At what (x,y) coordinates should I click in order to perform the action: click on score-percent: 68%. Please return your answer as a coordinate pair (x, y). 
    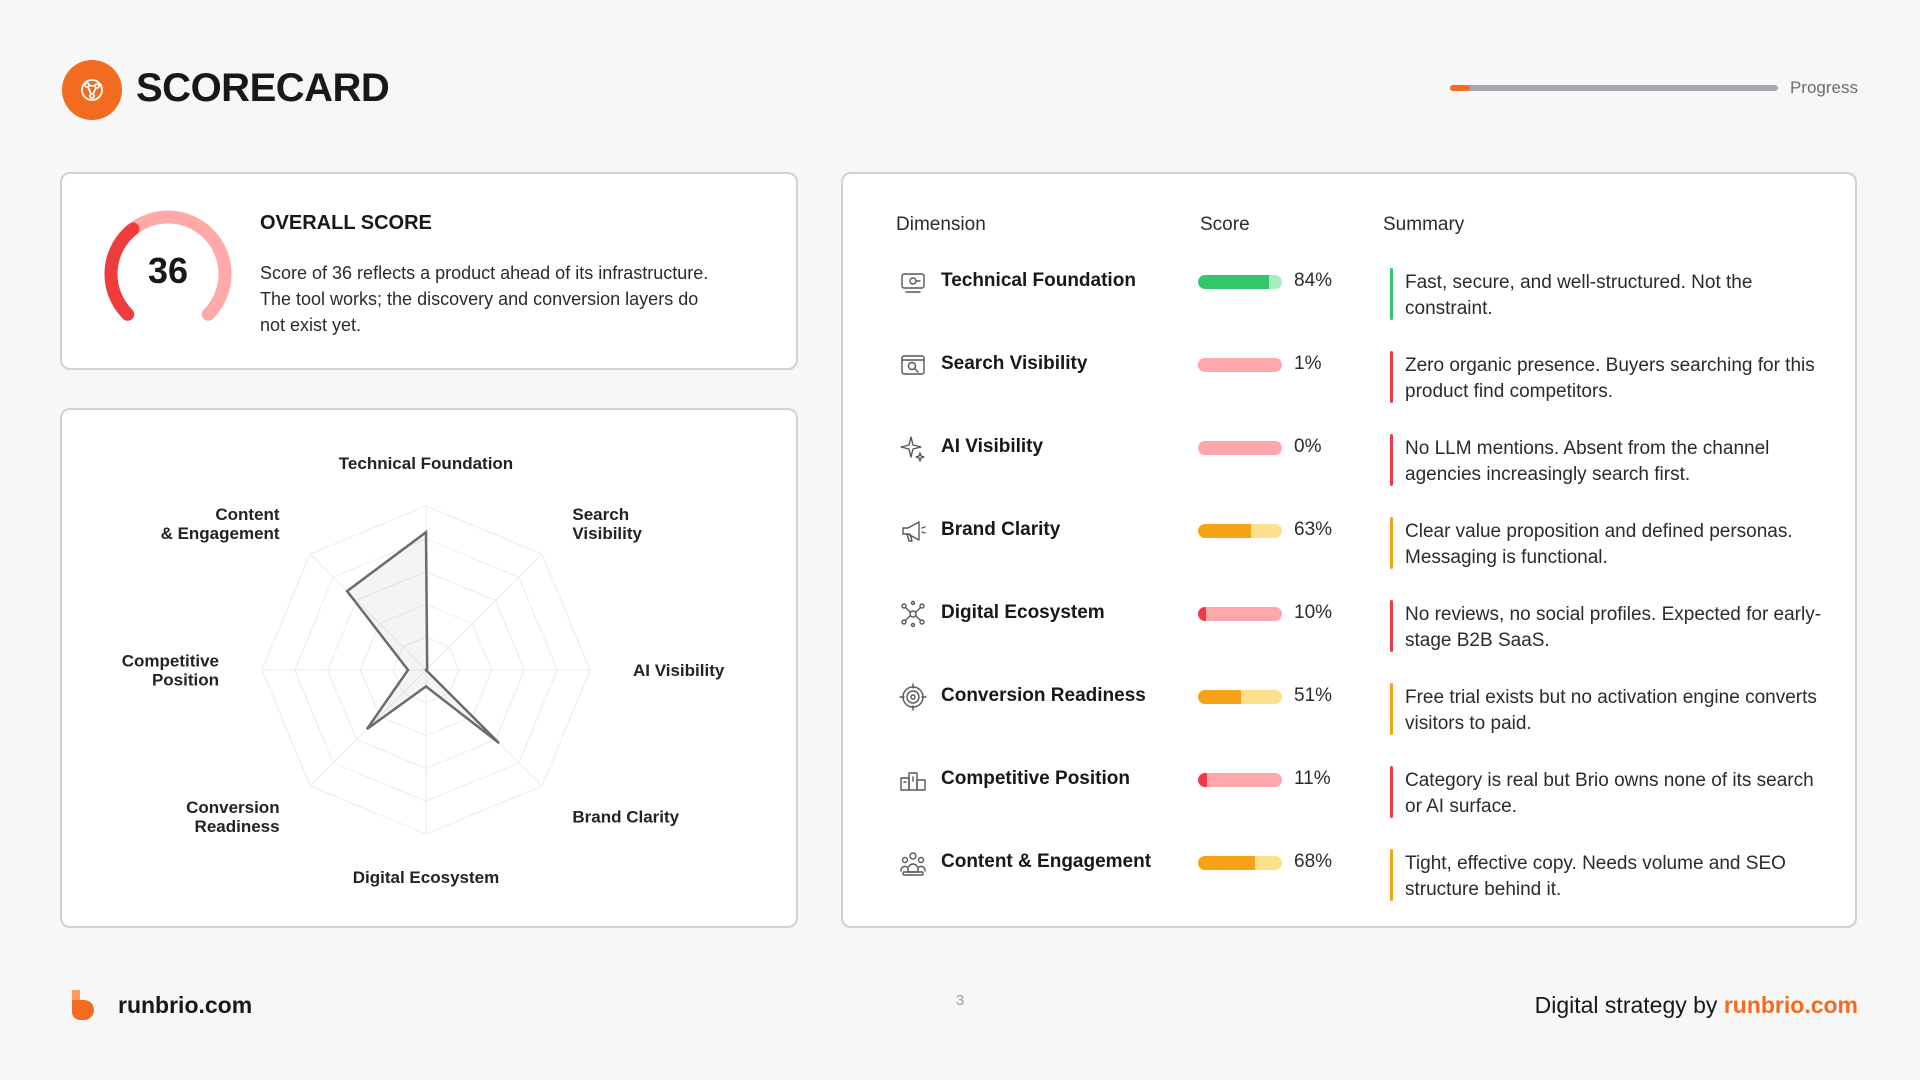
    Looking at the image, I should click on (1313, 861).